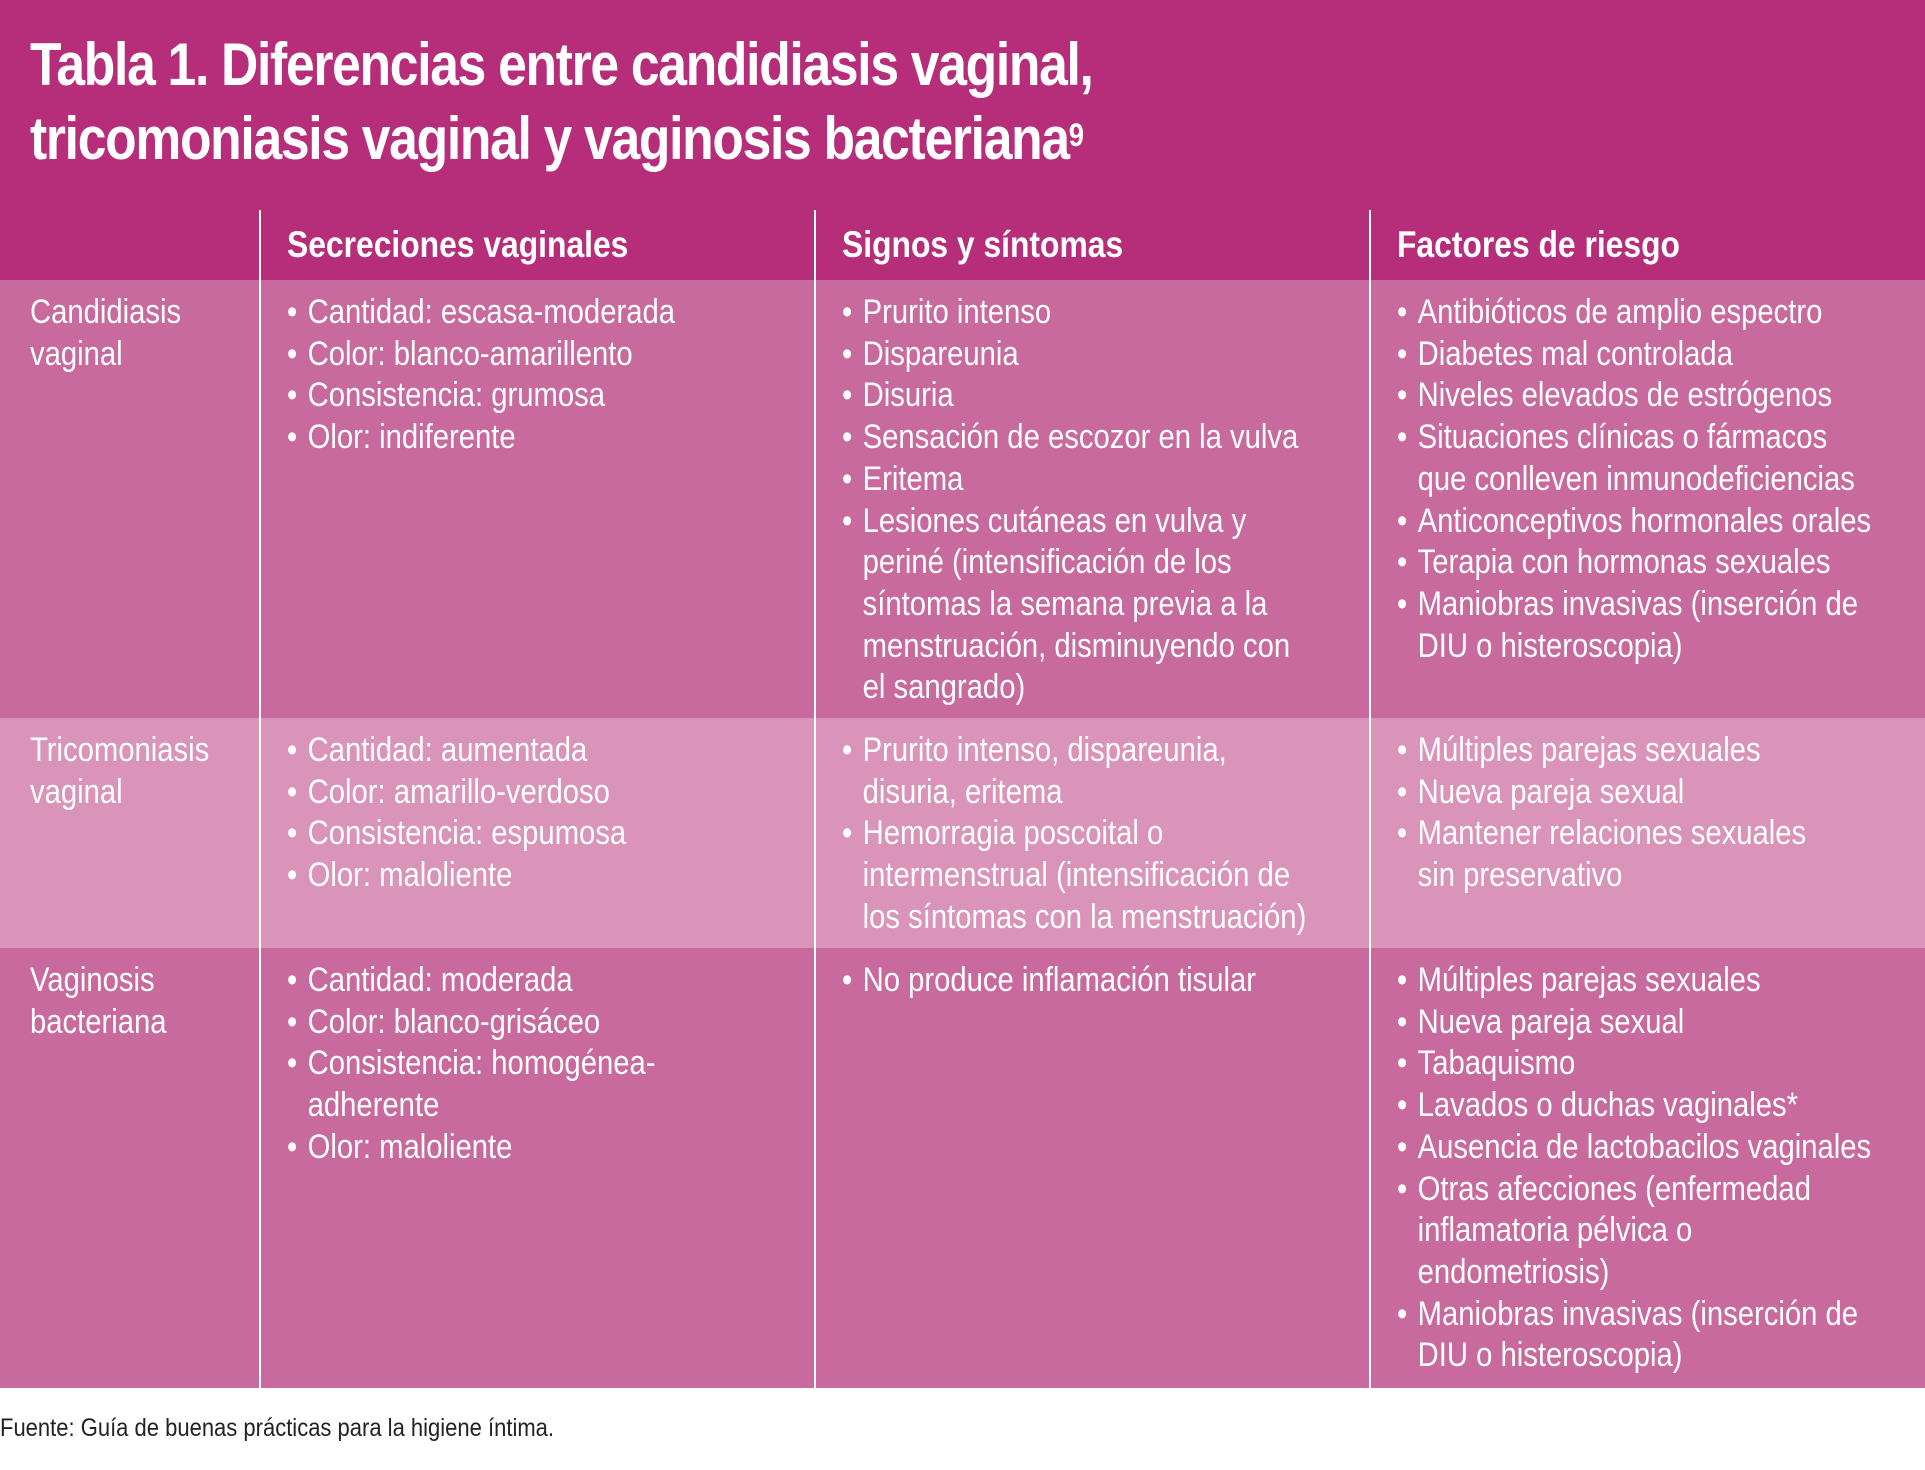 The height and width of the screenshot is (1470, 1925). What do you see at coordinates (1059, 980) in the screenshot?
I see `list-item-line: No produce inflamación tisular` at bounding box center [1059, 980].